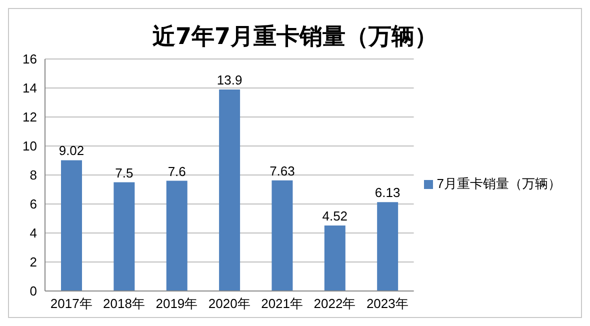  What do you see at coordinates (33, 262) in the screenshot?
I see `y-tick-label: 2` at bounding box center [33, 262].